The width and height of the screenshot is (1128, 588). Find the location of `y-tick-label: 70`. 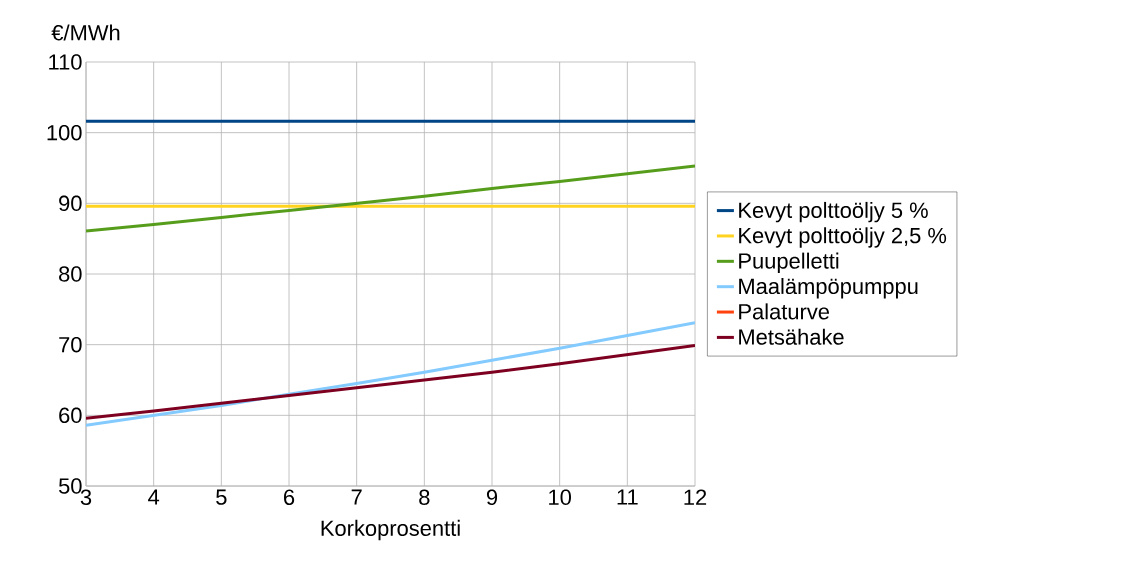

y-tick-label: 70 is located at coordinates (70, 344).